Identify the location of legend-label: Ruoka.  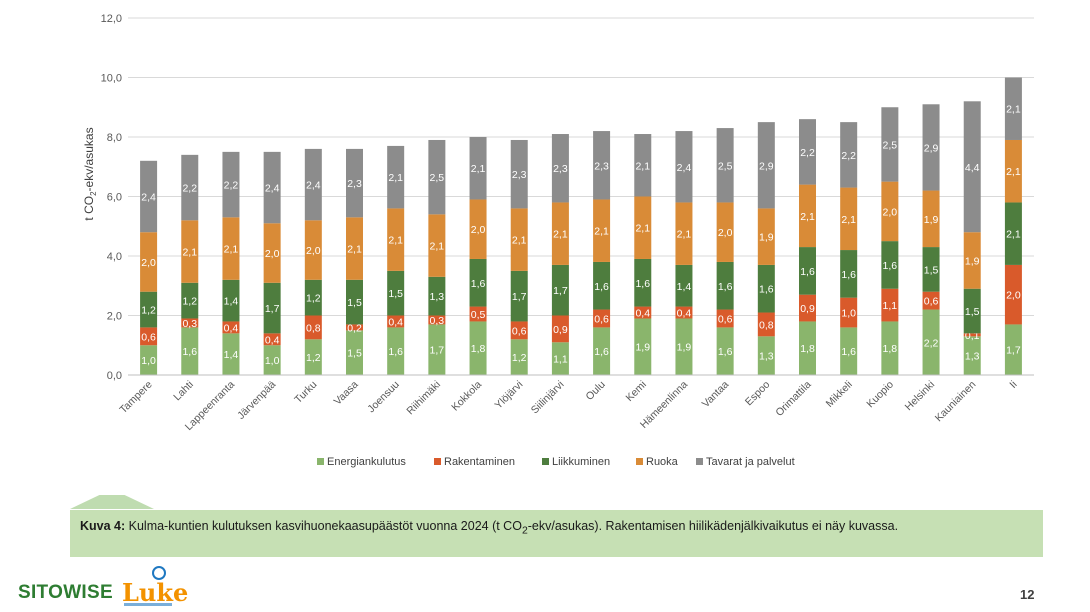
(662, 462).